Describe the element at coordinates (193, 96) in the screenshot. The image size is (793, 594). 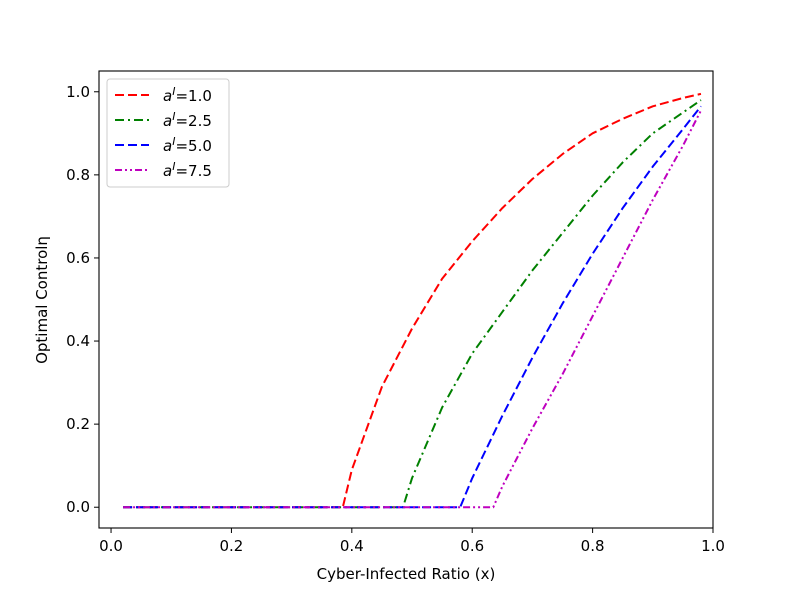
I see `legend-label-value: =1.0` at that location.